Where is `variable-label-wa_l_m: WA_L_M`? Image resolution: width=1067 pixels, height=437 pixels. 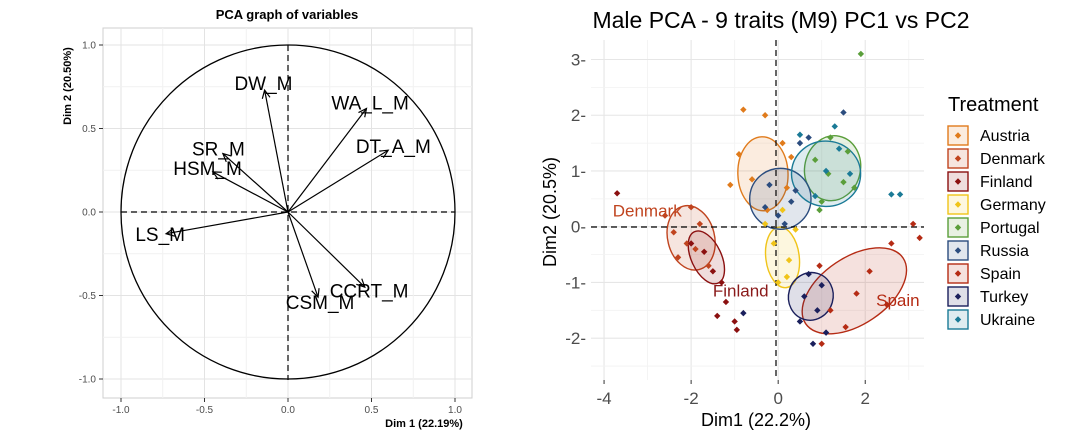 variable-label-wa_l_m: WA_L_M is located at coordinates (369, 104).